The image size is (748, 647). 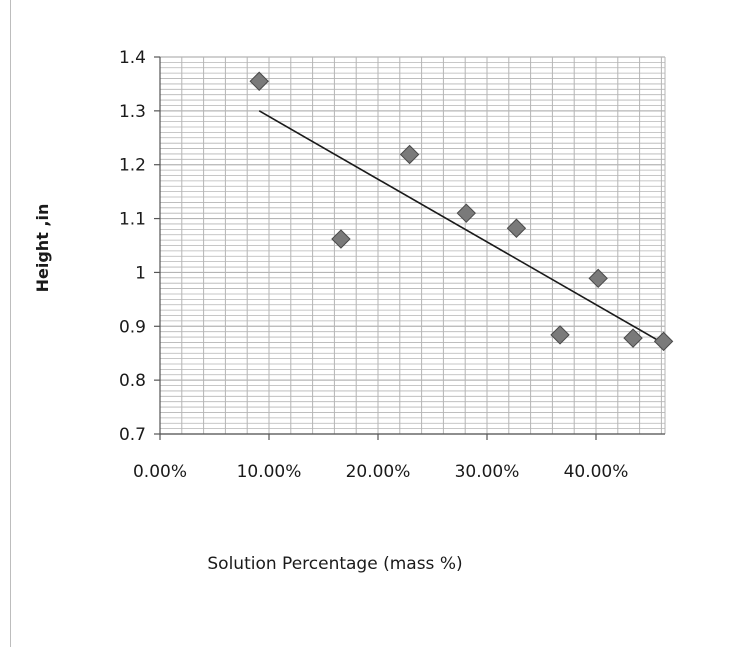 What do you see at coordinates (42, 248) in the screenshot?
I see `y-axis-title: Height ,in` at bounding box center [42, 248].